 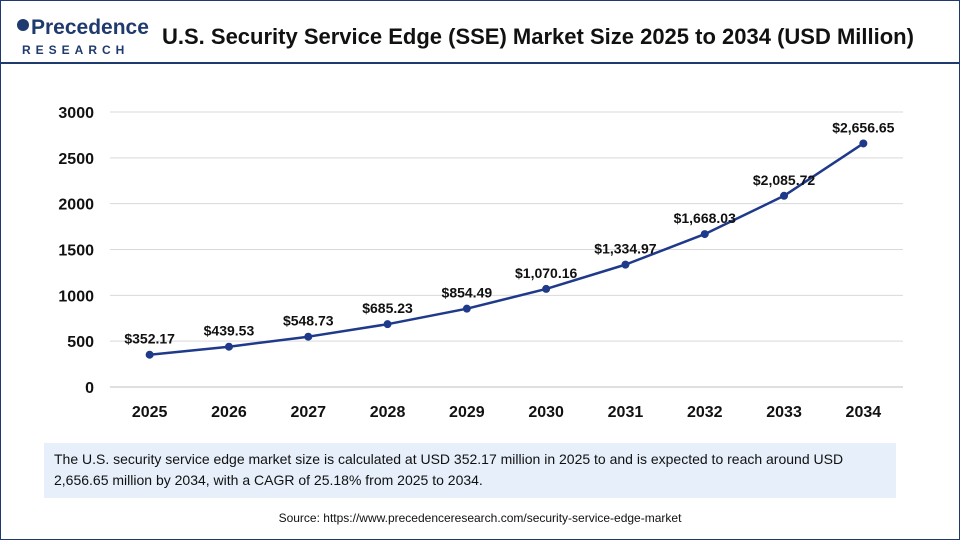 What do you see at coordinates (308, 321) in the screenshot?
I see `data-label-2027: $548.73` at bounding box center [308, 321].